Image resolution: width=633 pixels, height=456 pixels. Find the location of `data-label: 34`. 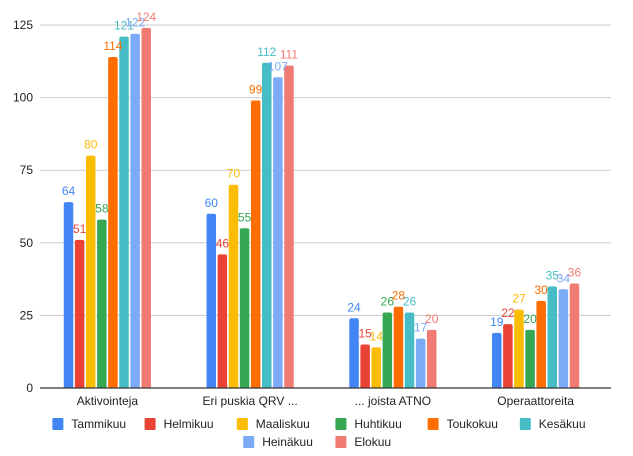

data-label: 34 is located at coordinates (564, 278).